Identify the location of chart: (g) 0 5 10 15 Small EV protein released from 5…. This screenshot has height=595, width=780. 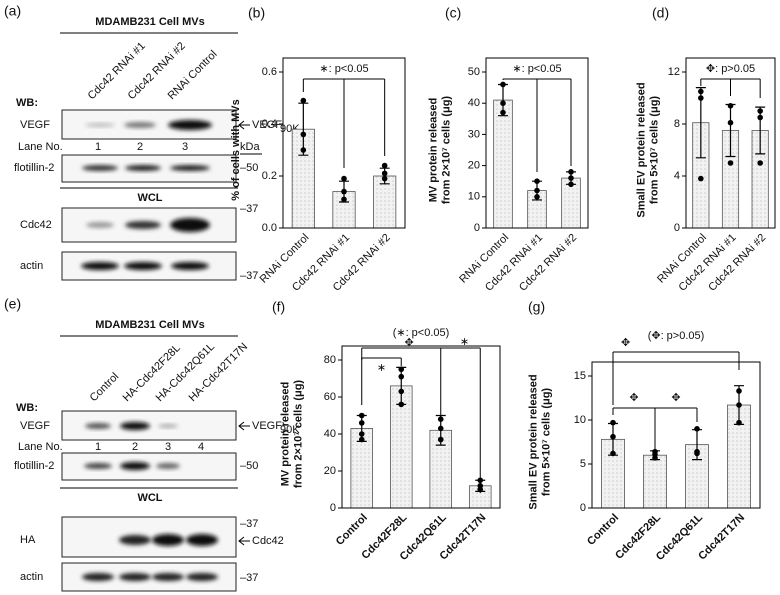
(644, 431).